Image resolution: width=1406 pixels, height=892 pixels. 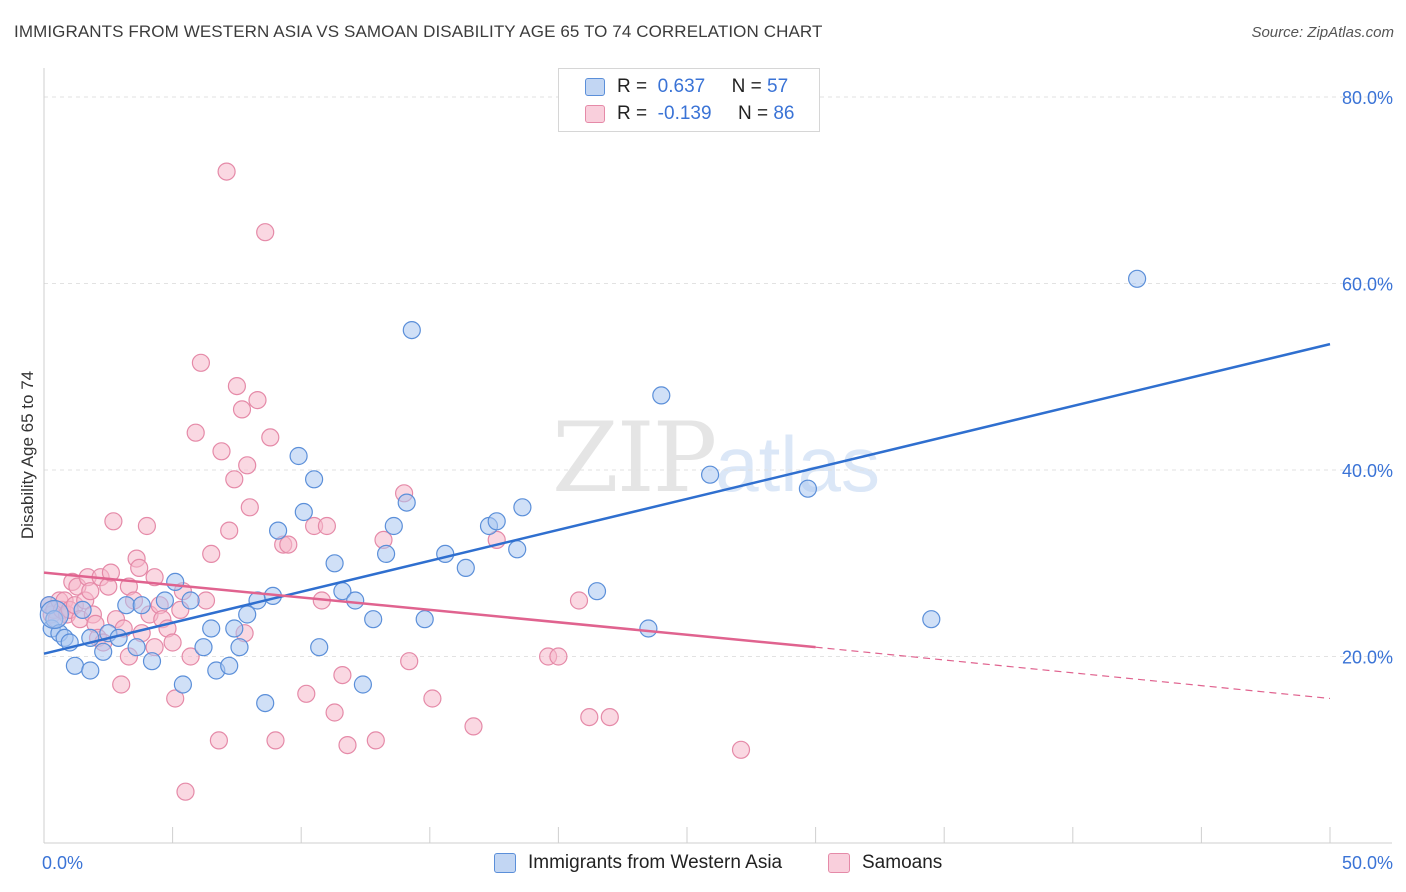 I want to click on samoan-trendline-extension, so click(x=1073, y=673).